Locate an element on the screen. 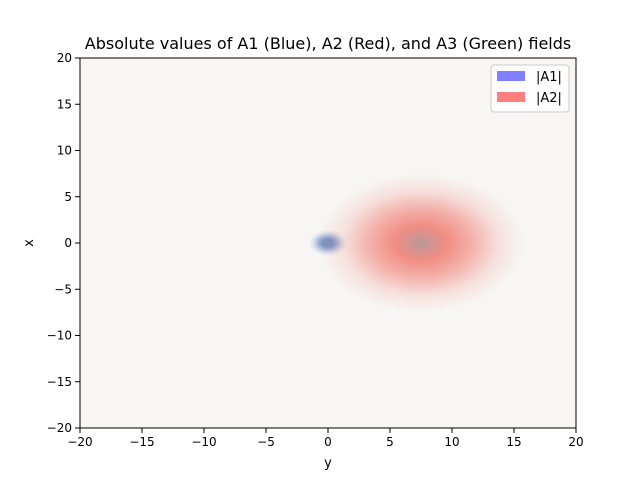 This screenshot has height=480, width=640. x-axis: −20 −15 −10 −5 0 5 10 15 20 is located at coordinates (325, 438).